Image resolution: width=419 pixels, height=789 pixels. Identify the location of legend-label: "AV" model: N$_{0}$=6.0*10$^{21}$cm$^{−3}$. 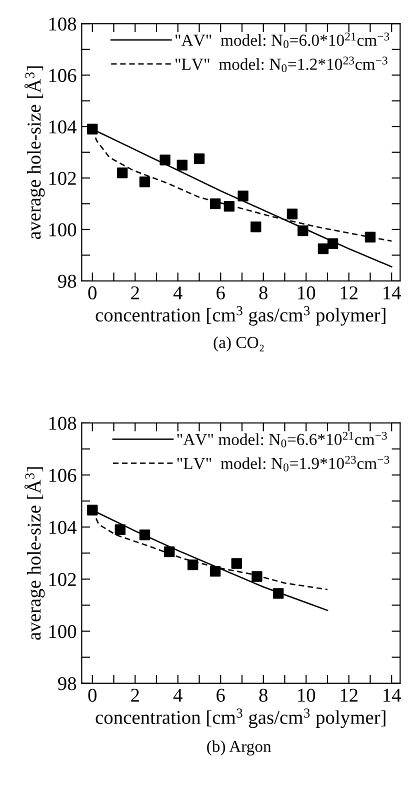
(283, 40).